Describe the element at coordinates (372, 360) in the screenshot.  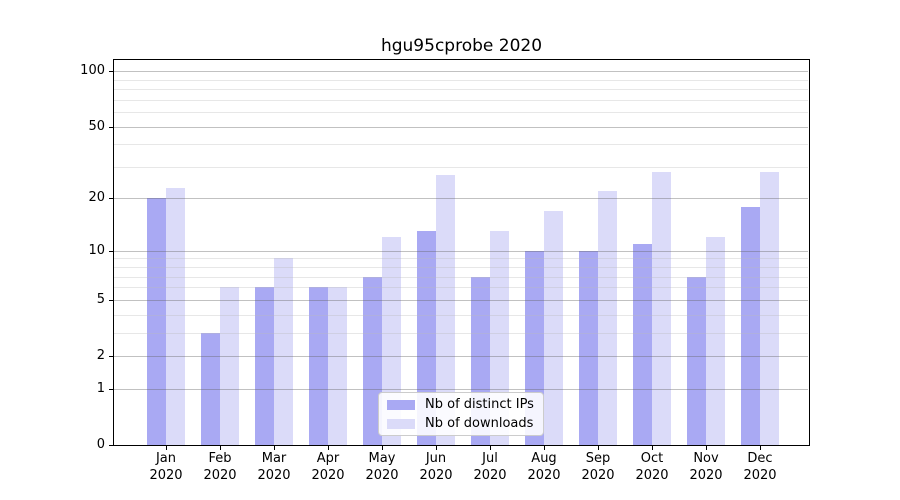
I see `bar-distinct-ips-May-2020` at that location.